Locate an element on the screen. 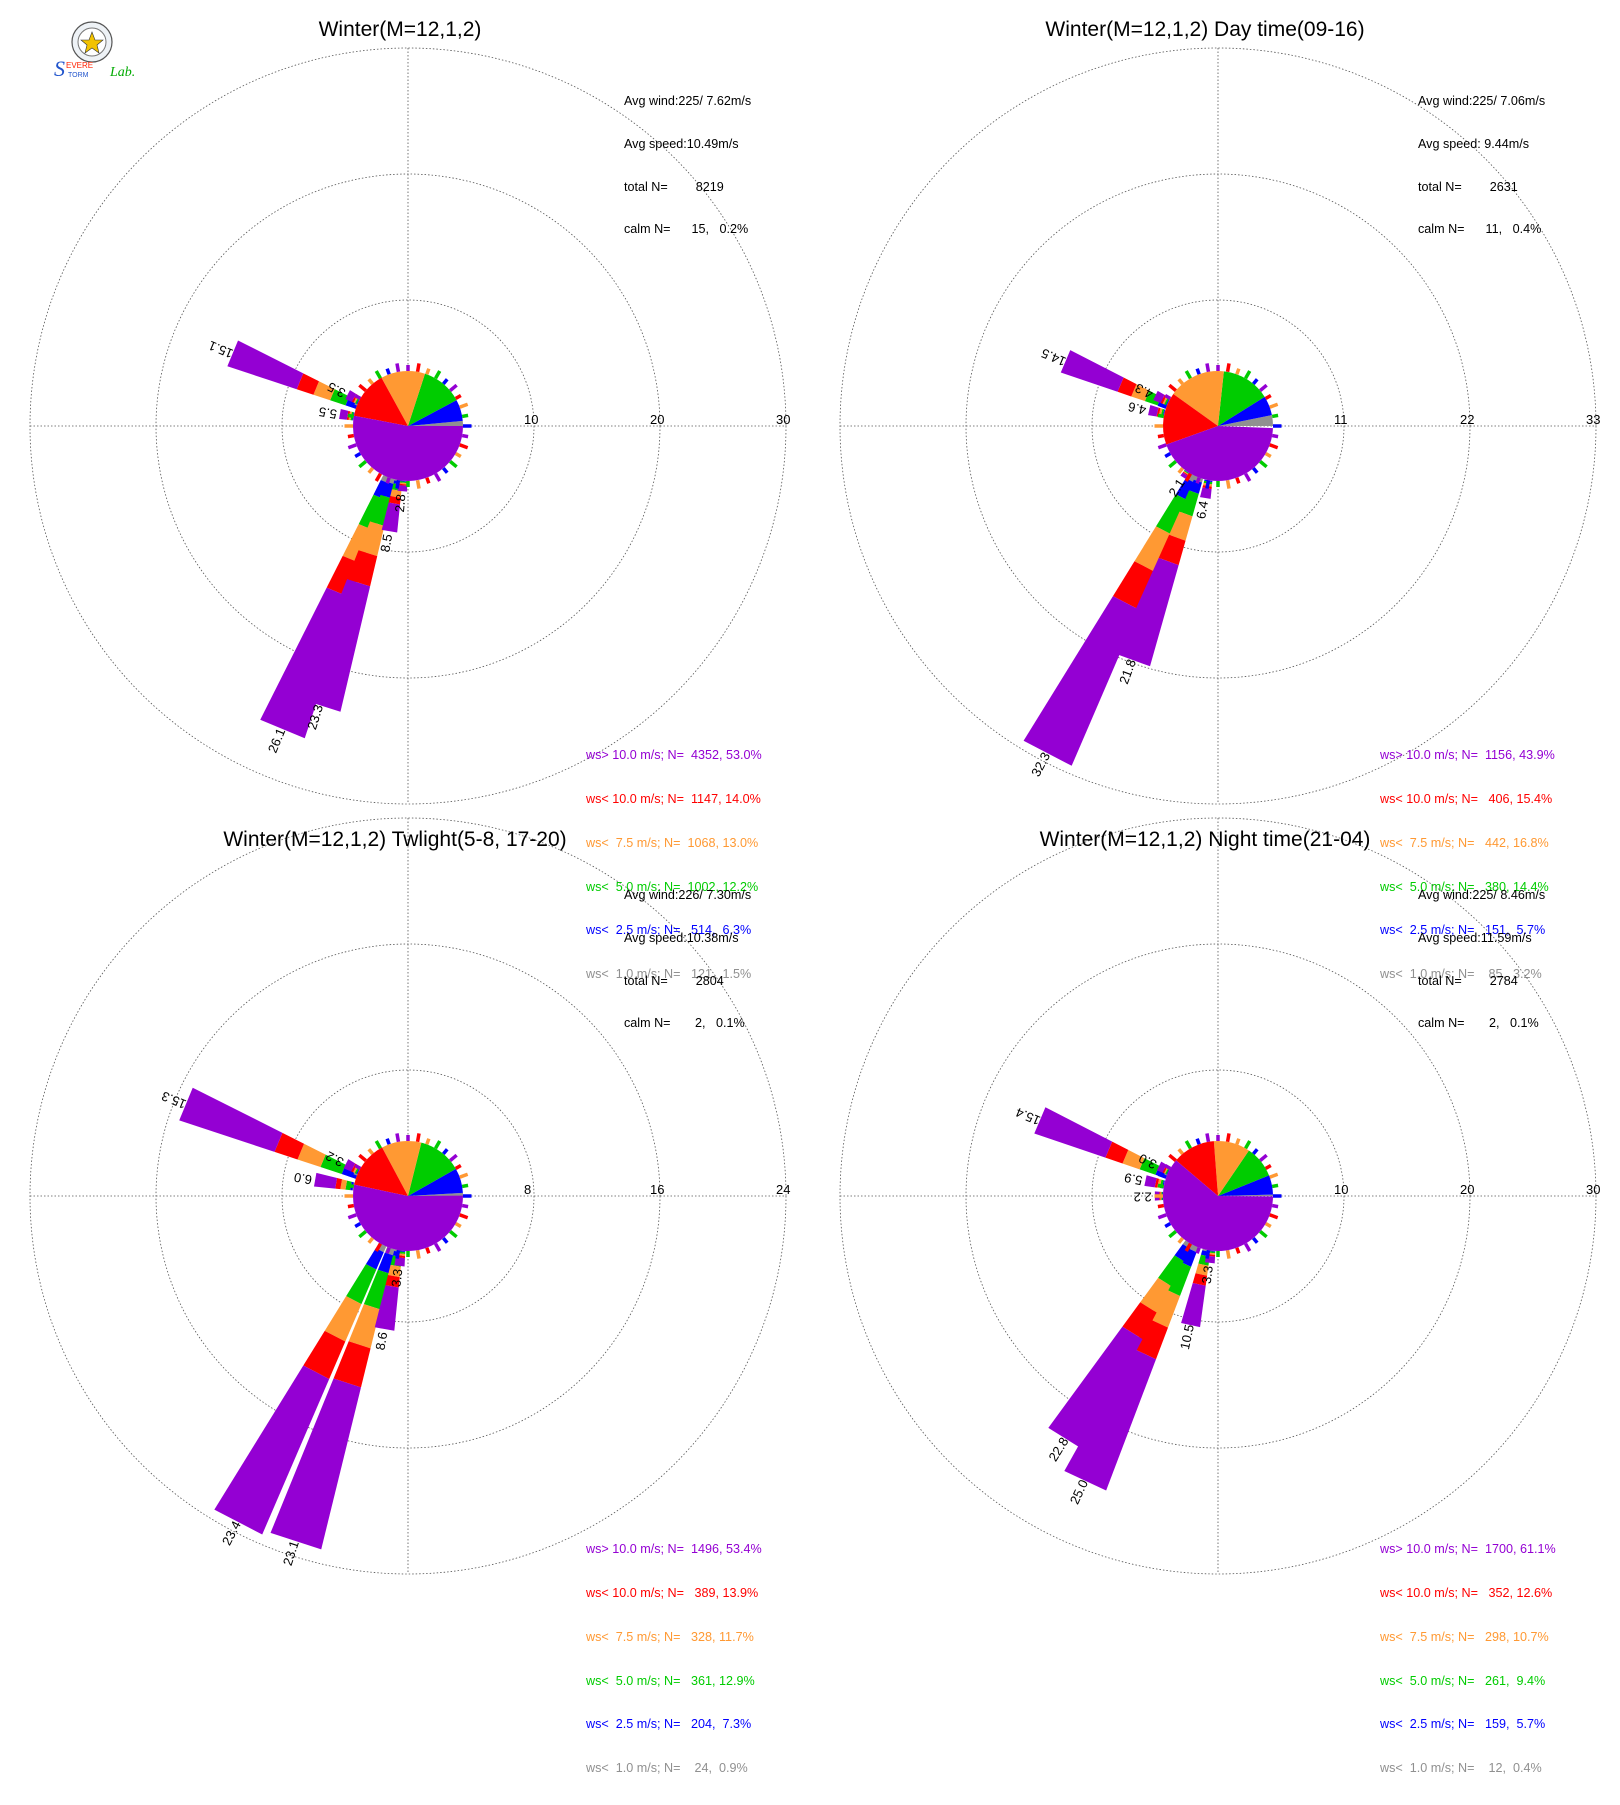 The width and height of the screenshot is (1620, 1805). stat-total: total N= 2804 is located at coordinates (687, 981).